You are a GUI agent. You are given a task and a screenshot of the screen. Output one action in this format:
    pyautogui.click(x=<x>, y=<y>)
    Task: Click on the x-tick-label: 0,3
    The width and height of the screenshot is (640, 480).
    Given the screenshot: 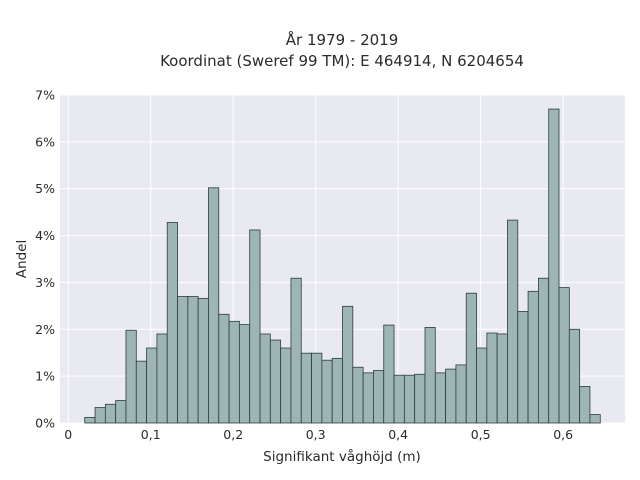 What is the action you would take?
    pyautogui.click(x=316, y=434)
    